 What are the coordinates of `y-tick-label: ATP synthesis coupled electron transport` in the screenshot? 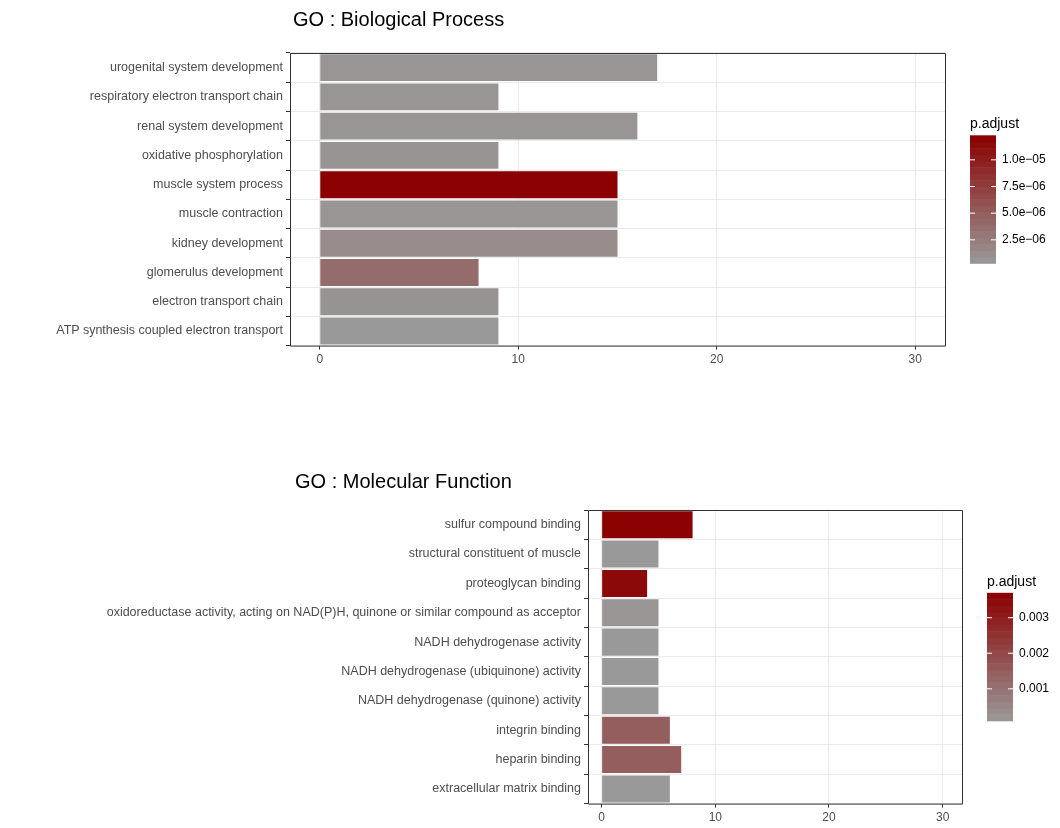 It's located at (170, 330).